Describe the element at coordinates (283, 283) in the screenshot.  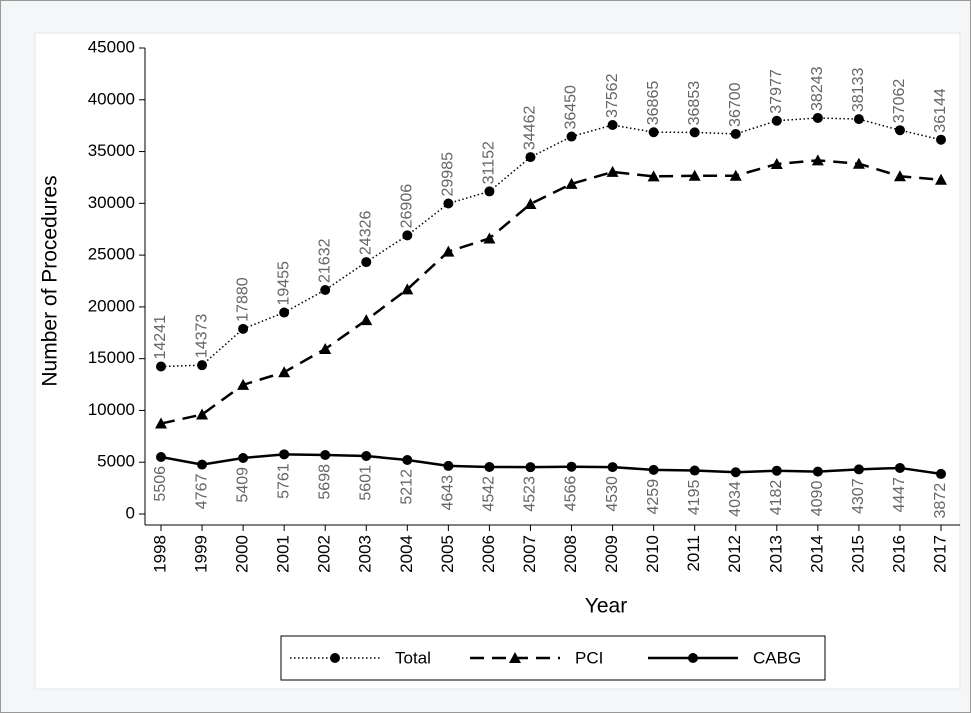
I see `data-label: 19455` at that location.